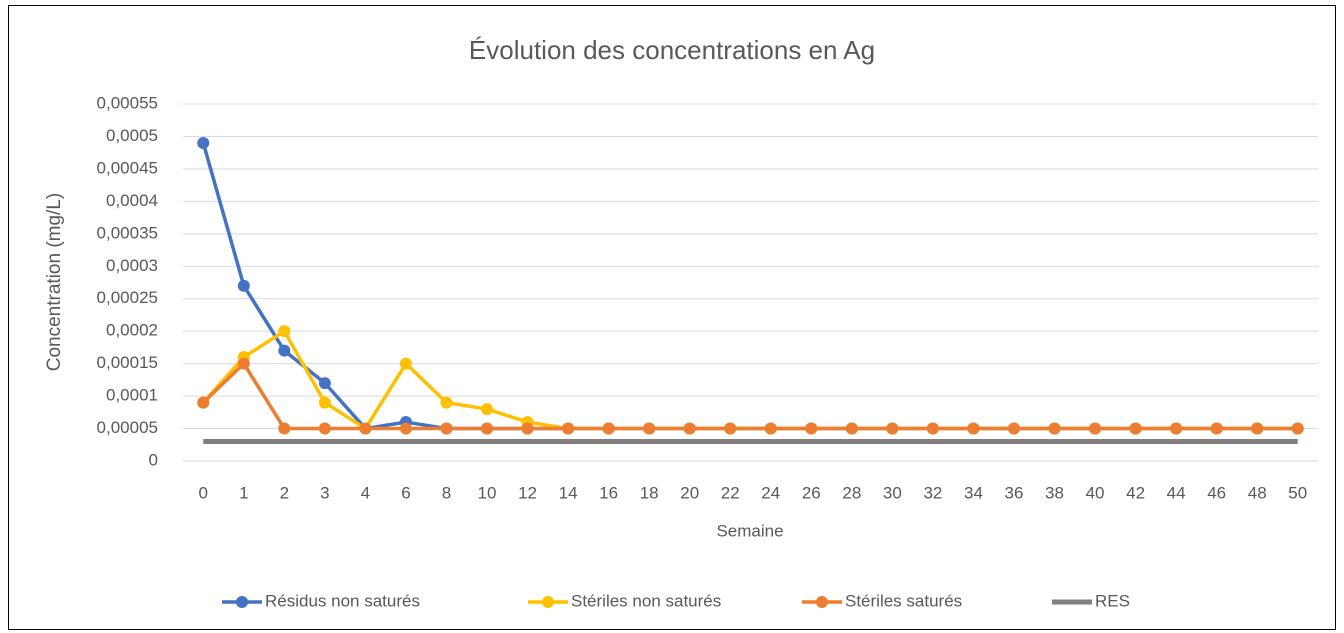 The image size is (1344, 633). What do you see at coordinates (892, 492) in the screenshot?
I see `x-tick-label: 30` at bounding box center [892, 492].